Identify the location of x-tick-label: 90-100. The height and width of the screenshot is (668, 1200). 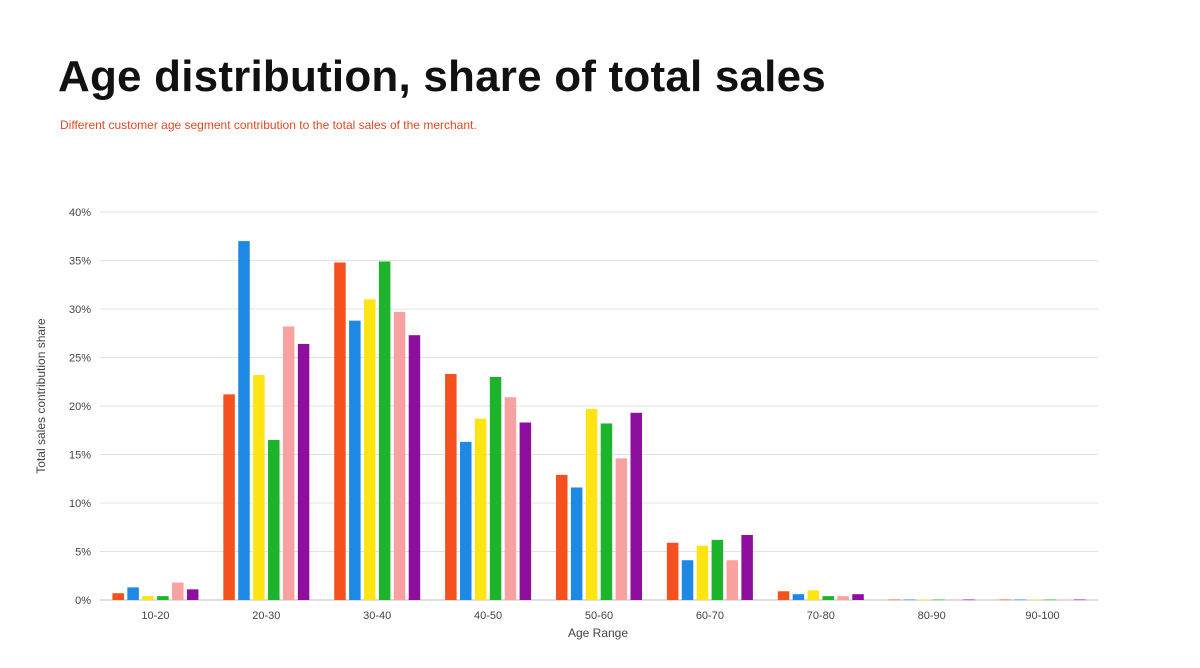
(1042, 616).